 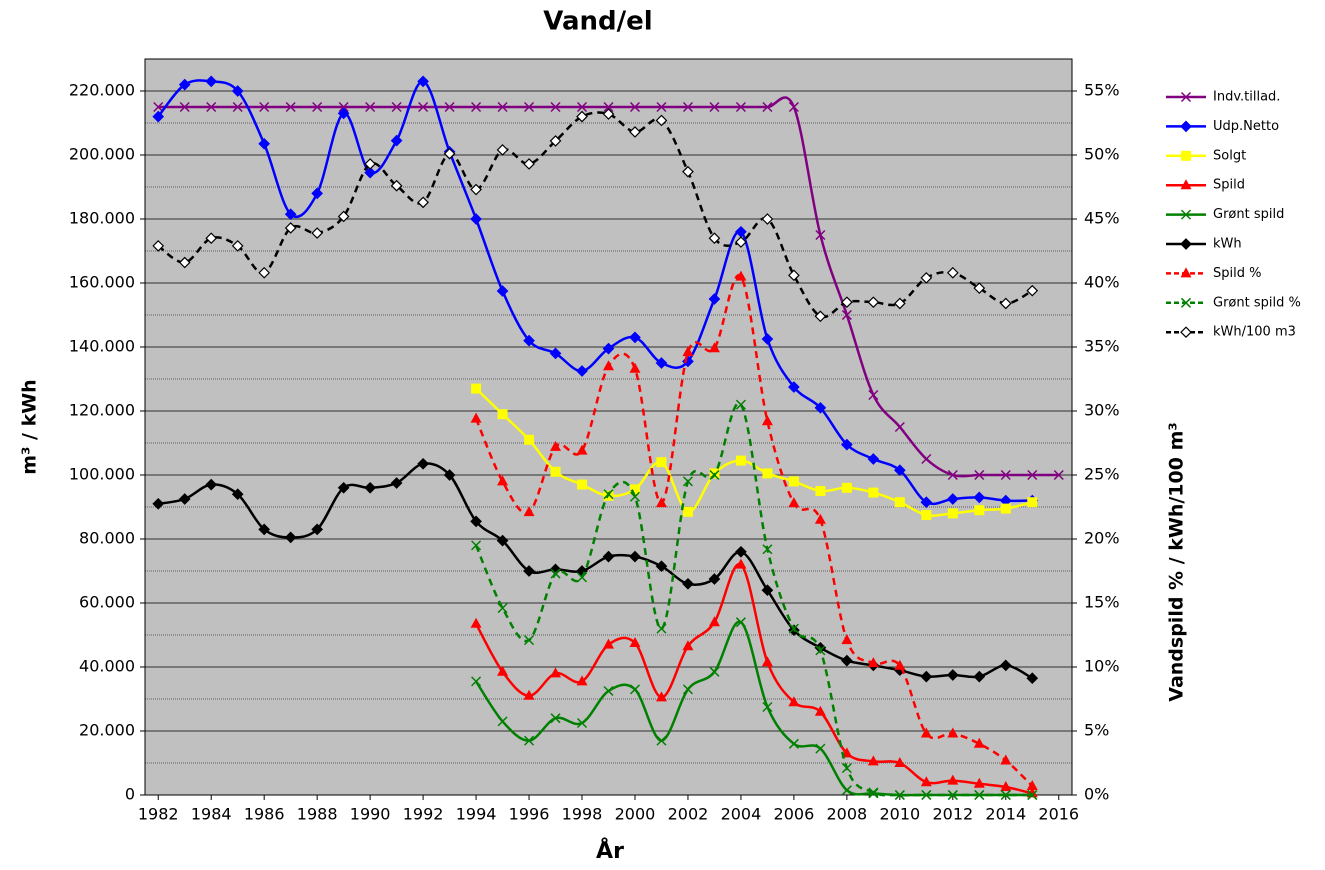 What do you see at coordinates (107, 730) in the screenshot?
I see `y-tick-label: 20.000` at bounding box center [107, 730].